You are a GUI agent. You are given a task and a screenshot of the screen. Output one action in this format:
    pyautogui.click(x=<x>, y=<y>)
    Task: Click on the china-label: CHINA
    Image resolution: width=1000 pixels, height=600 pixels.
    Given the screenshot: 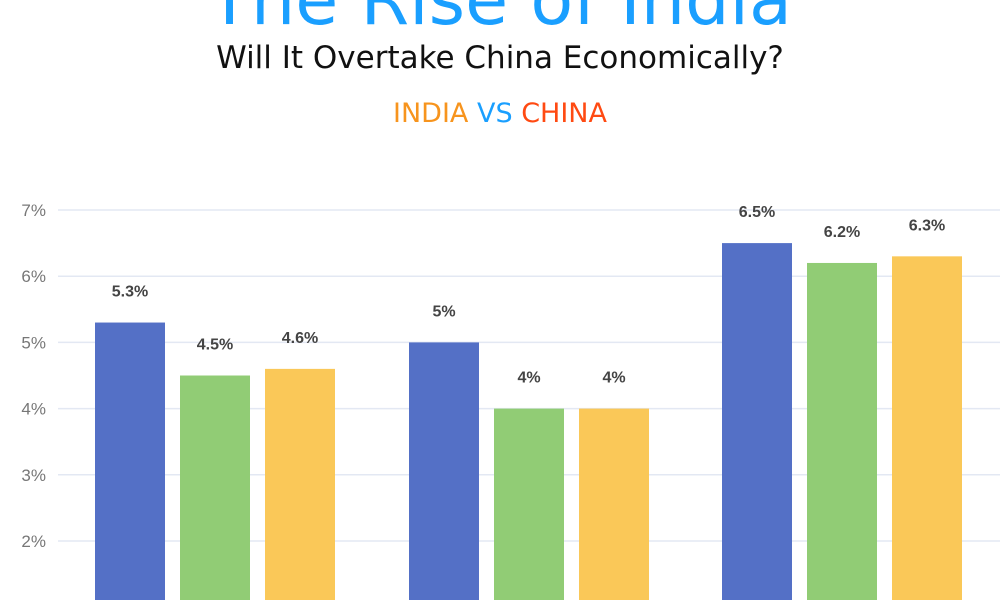 What is the action you would take?
    pyautogui.click(x=564, y=113)
    